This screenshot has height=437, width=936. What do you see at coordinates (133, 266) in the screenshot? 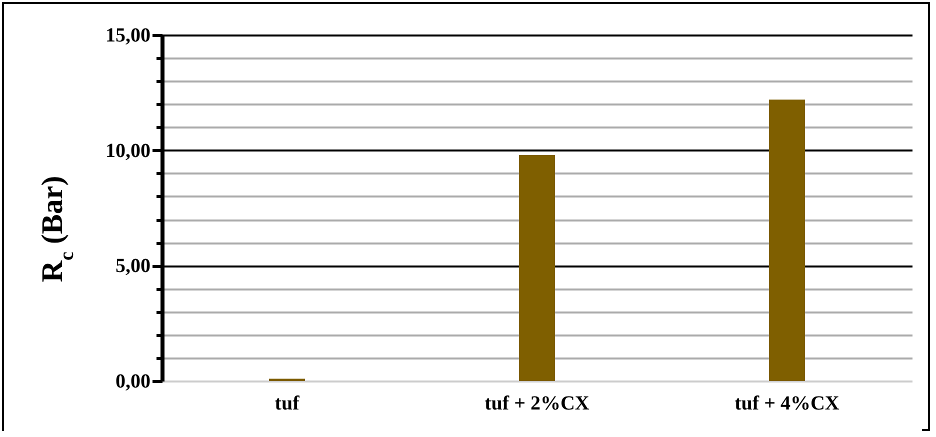
I see `y-tick-label: 5,00` at bounding box center [133, 266].